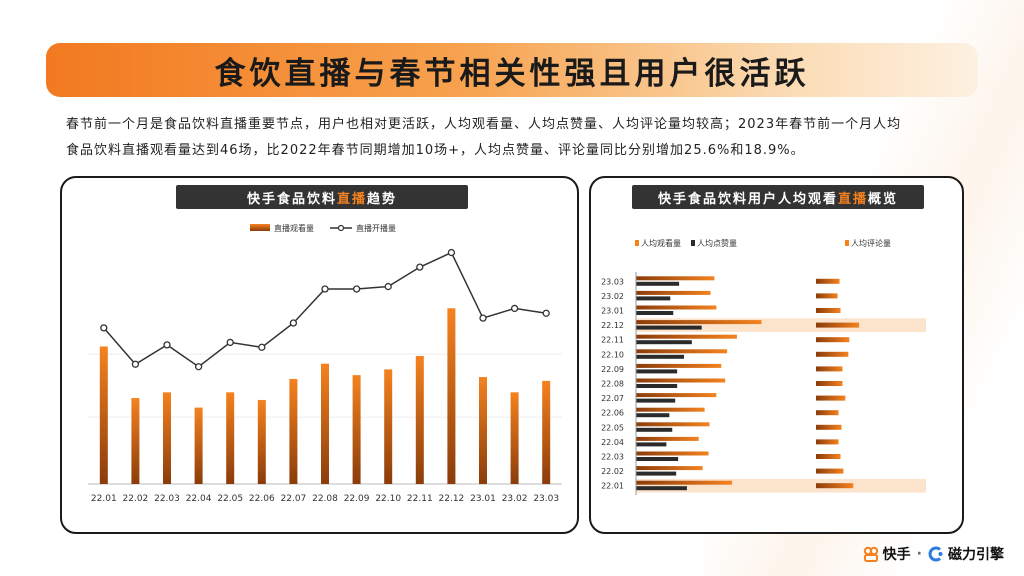  I want to click on x-tick-label: 23.03, so click(546, 499).